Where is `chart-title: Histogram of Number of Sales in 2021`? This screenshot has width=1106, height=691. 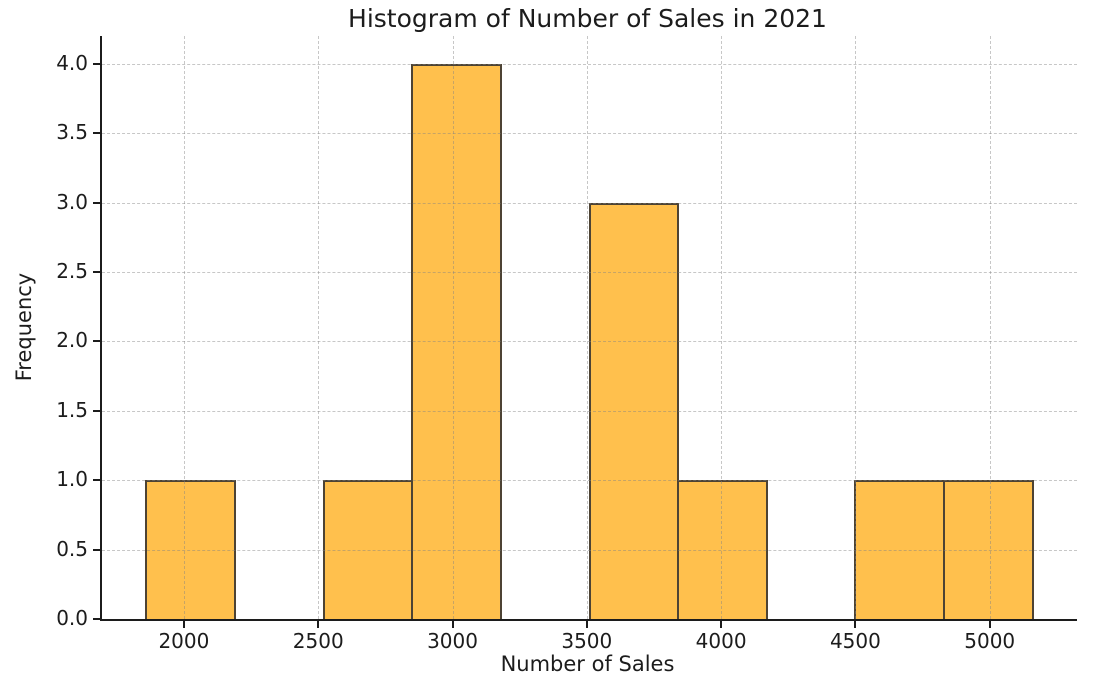 chart-title: Histogram of Number of Sales in 2021 is located at coordinates (587, 18).